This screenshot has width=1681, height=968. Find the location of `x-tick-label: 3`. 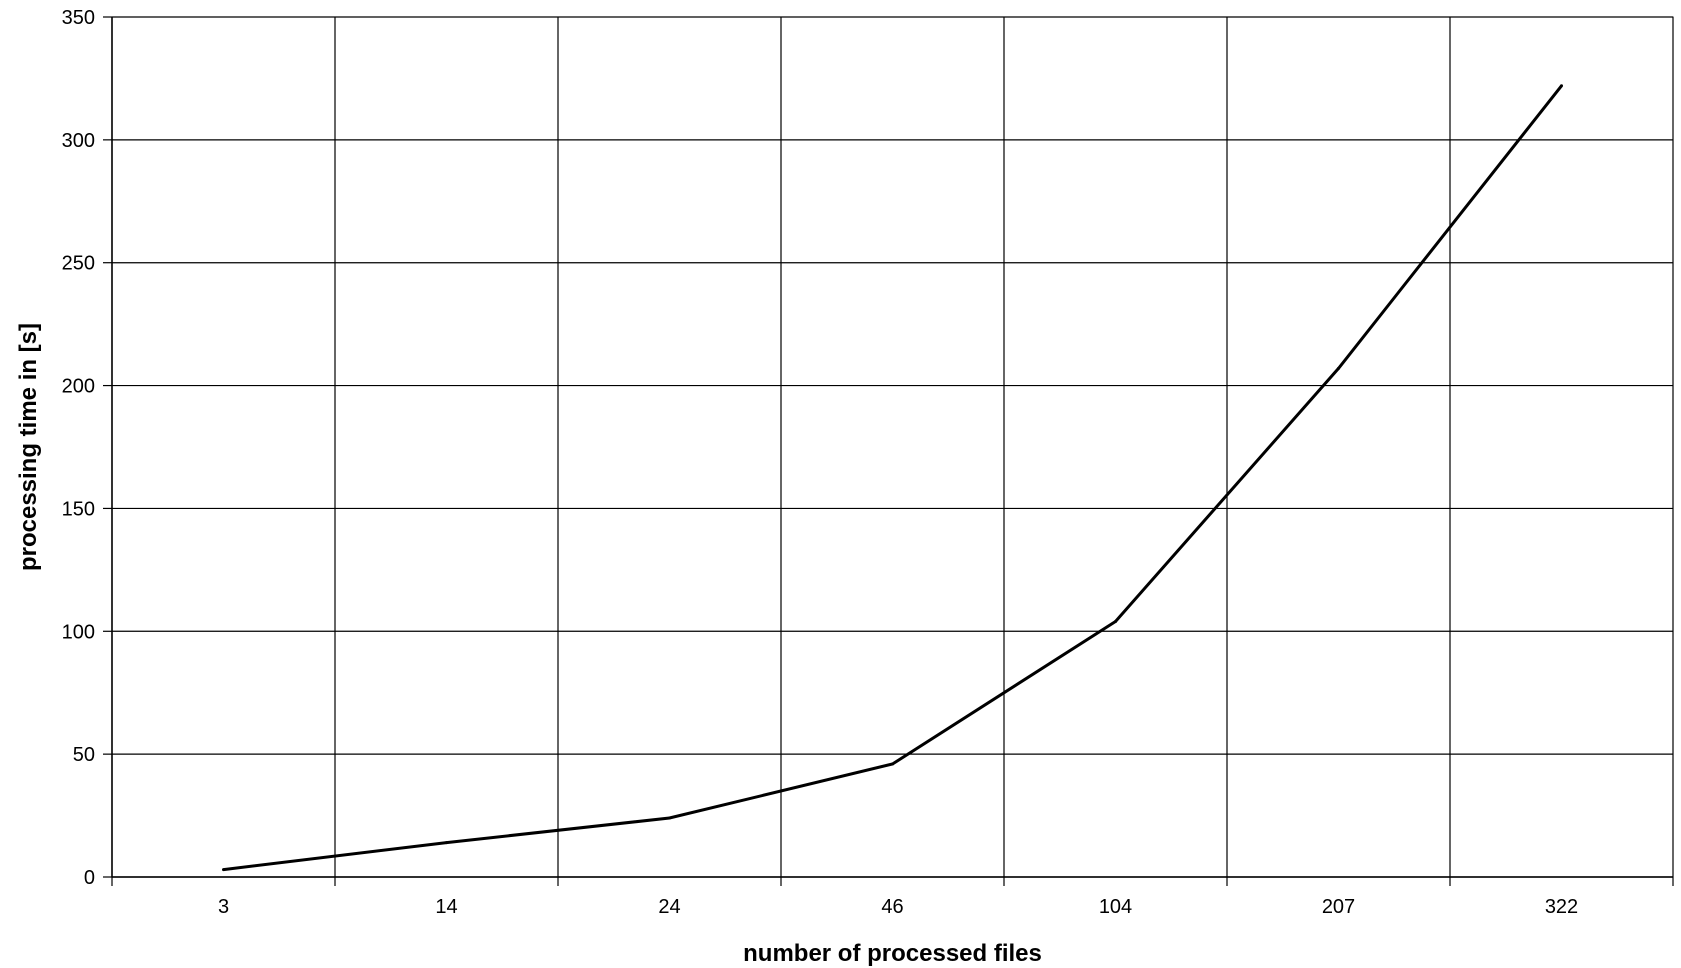

x-tick-label: 3 is located at coordinates (223, 907).